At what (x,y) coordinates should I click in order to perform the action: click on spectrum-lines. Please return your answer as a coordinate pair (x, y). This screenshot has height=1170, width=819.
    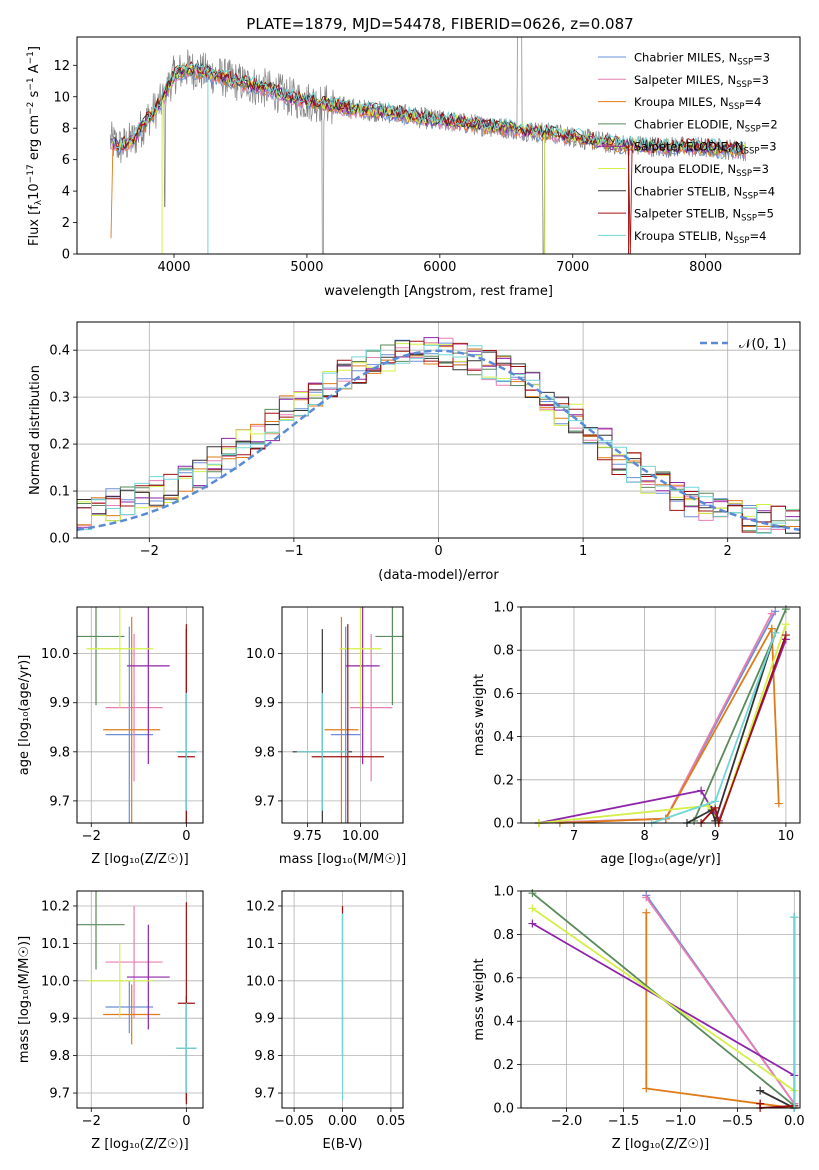
    Looking at the image, I should click on (427, 145).